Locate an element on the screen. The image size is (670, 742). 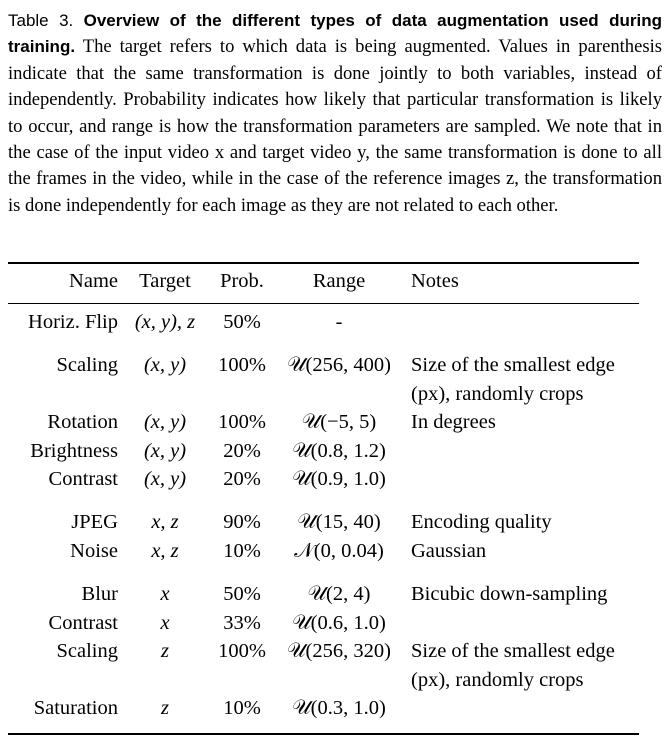
cell-range: 𝒩(0, 0.04) is located at coordinates (339, 551).